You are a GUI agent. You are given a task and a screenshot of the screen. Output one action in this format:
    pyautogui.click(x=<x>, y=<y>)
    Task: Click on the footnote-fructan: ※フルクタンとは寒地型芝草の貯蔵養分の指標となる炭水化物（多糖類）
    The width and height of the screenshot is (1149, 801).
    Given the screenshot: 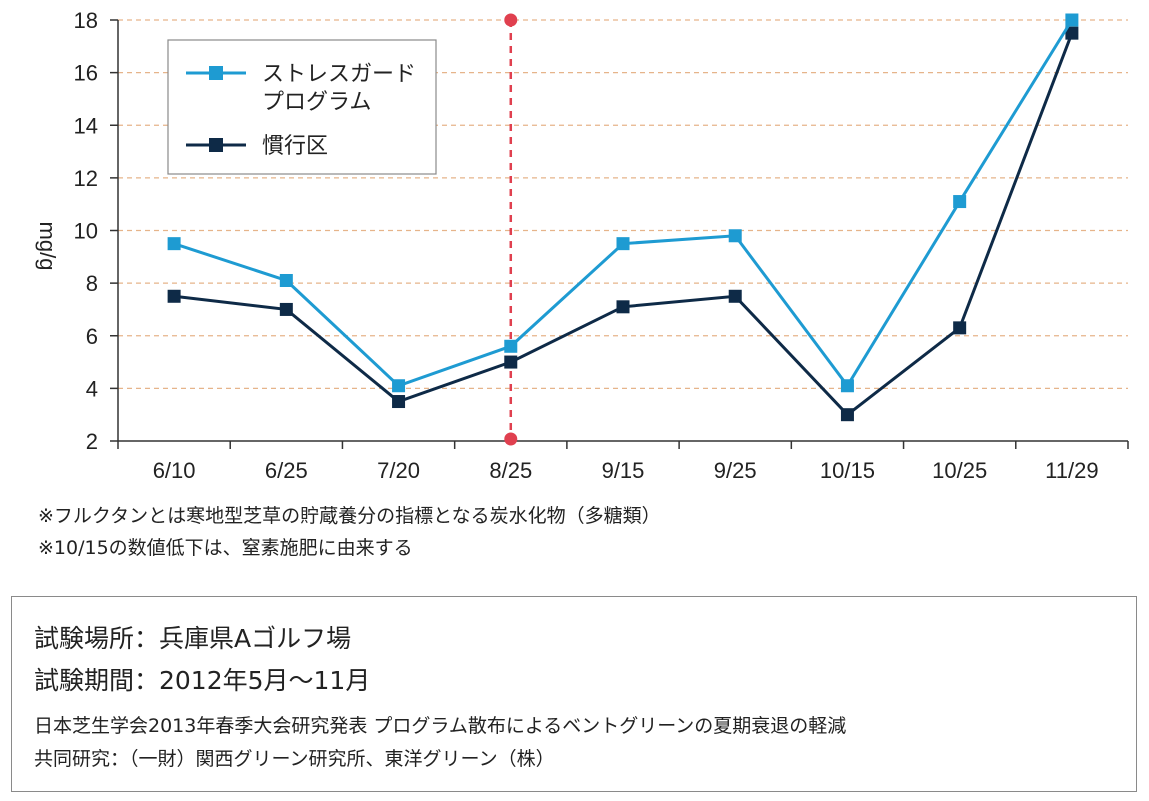 What is the action you would take?
    pyautogui.click(x=349, y=516)
    